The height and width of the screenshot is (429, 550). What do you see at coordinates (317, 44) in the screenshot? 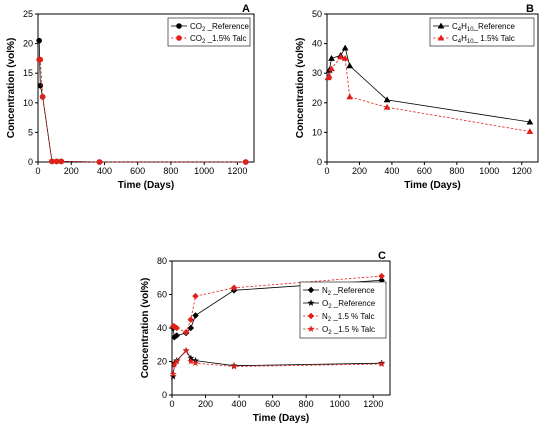
I see `y-tick-label: 40` at bounding box center [317, 44].